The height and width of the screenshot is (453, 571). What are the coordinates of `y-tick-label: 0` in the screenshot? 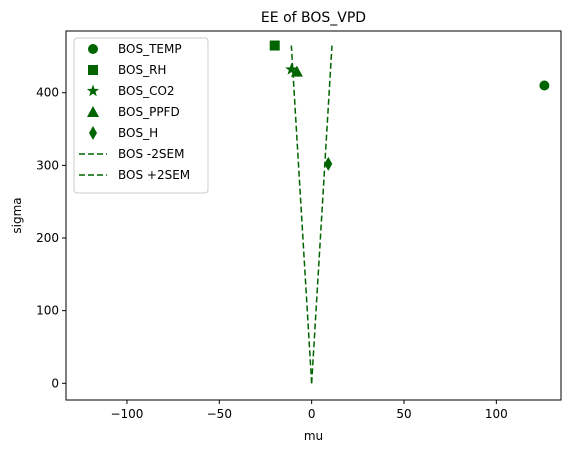 It's located at (55, 383).